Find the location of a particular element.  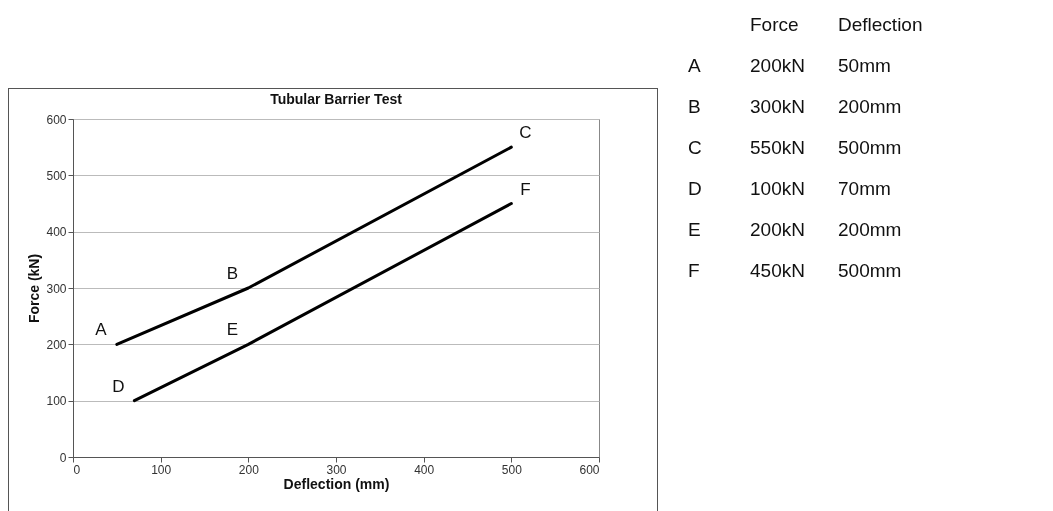

x-axis-title: Deflection (mm) is located at coordinates (336, 483).